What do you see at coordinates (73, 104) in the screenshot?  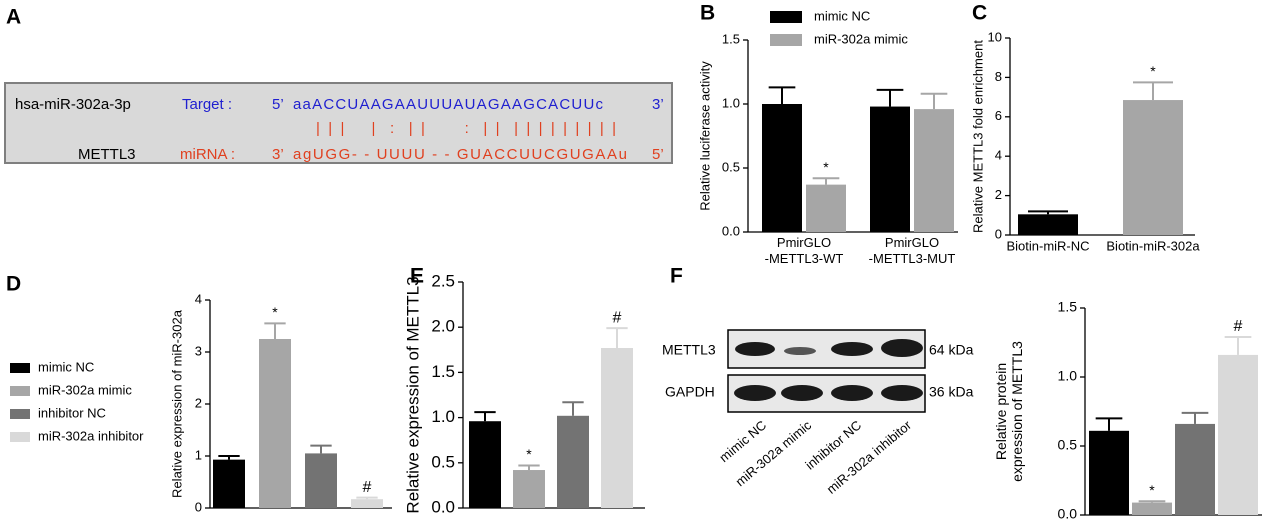 I see `target-name: hsa-miR-302a-3p` at bounding box center [73, 104].